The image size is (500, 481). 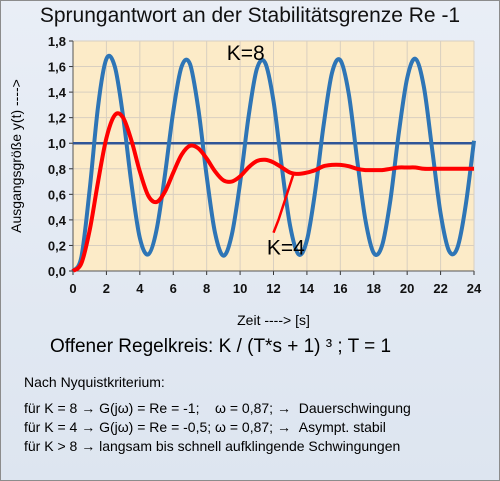 What do you see at coordinates (474, 288) in the screenshot?
I see `x-tick-label: 24` at bounding box center [474, 288].